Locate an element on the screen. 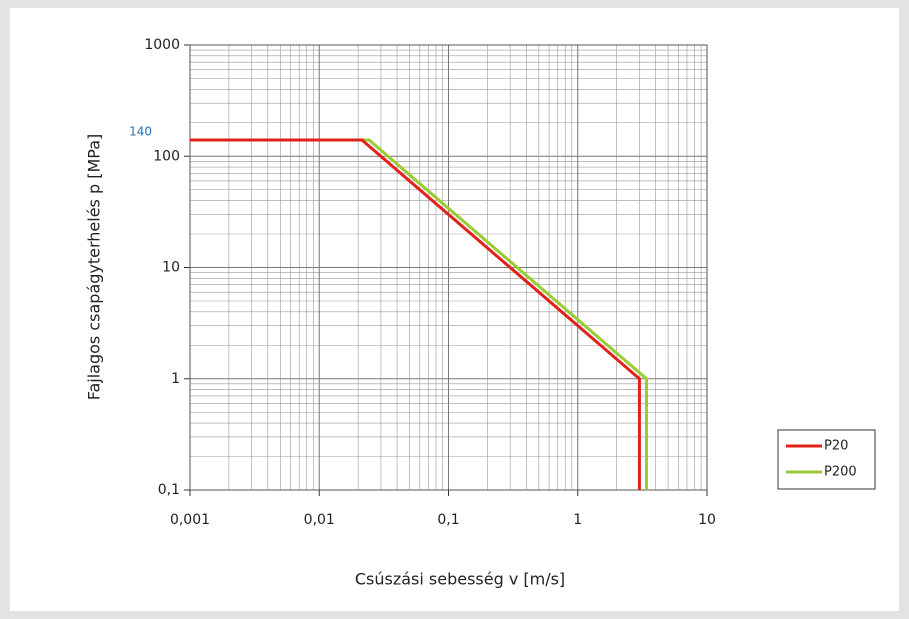 The width and height of the screenshot is (909, 619). y-tick-label: 10 is located at coordinates (171, 268).